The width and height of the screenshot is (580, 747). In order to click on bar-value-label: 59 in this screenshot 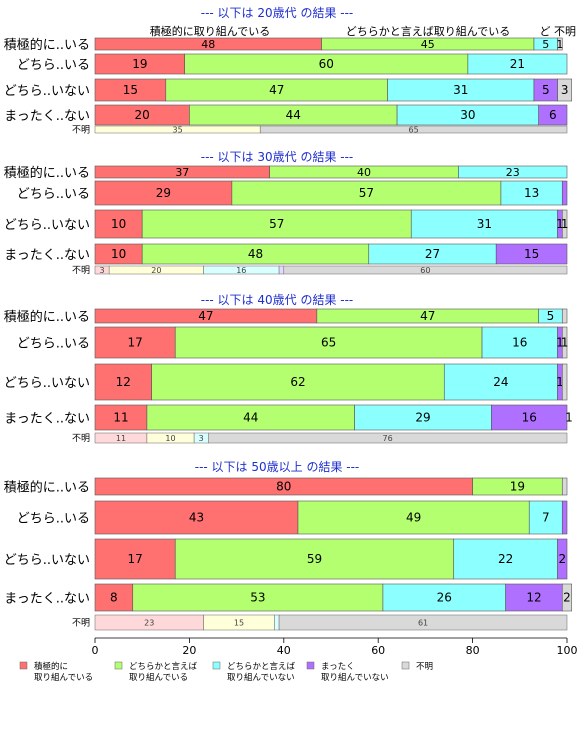, I will do `click(314, 559)`.